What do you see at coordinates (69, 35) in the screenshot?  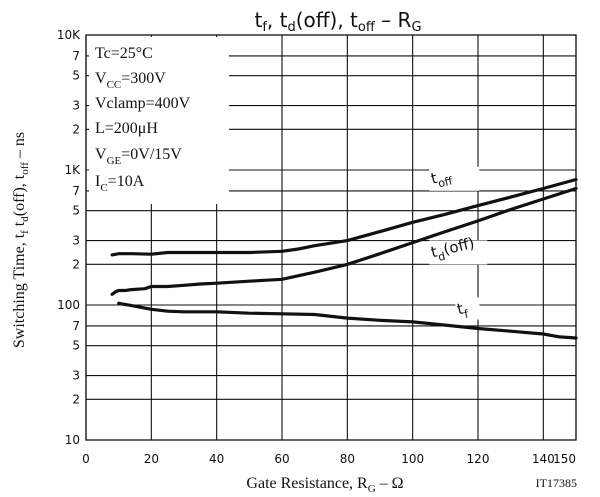 I see `y-tick-label: 10K` at bounding box center [69, 35].